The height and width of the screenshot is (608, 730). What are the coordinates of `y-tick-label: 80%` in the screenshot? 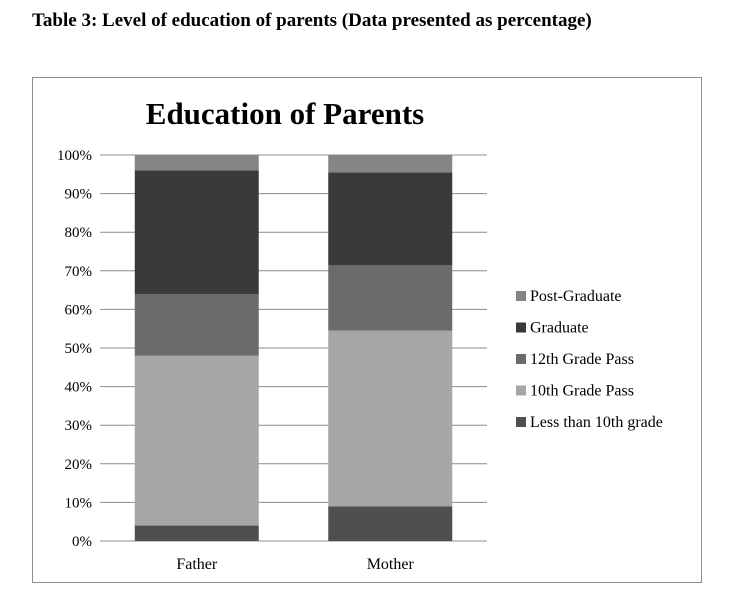 It's located at (79, 233).